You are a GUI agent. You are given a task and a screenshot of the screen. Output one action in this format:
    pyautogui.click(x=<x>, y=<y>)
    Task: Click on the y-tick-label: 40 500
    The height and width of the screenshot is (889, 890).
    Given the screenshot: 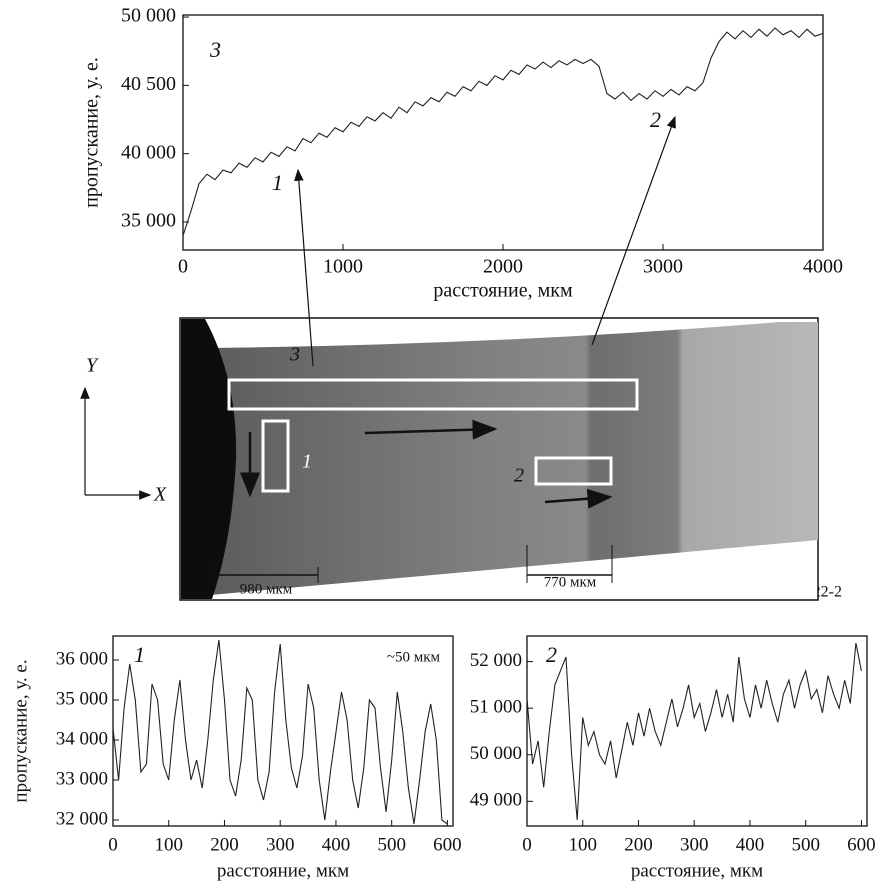 What is the action you would take?
    pyautogui.click(x=148, y=84)
    